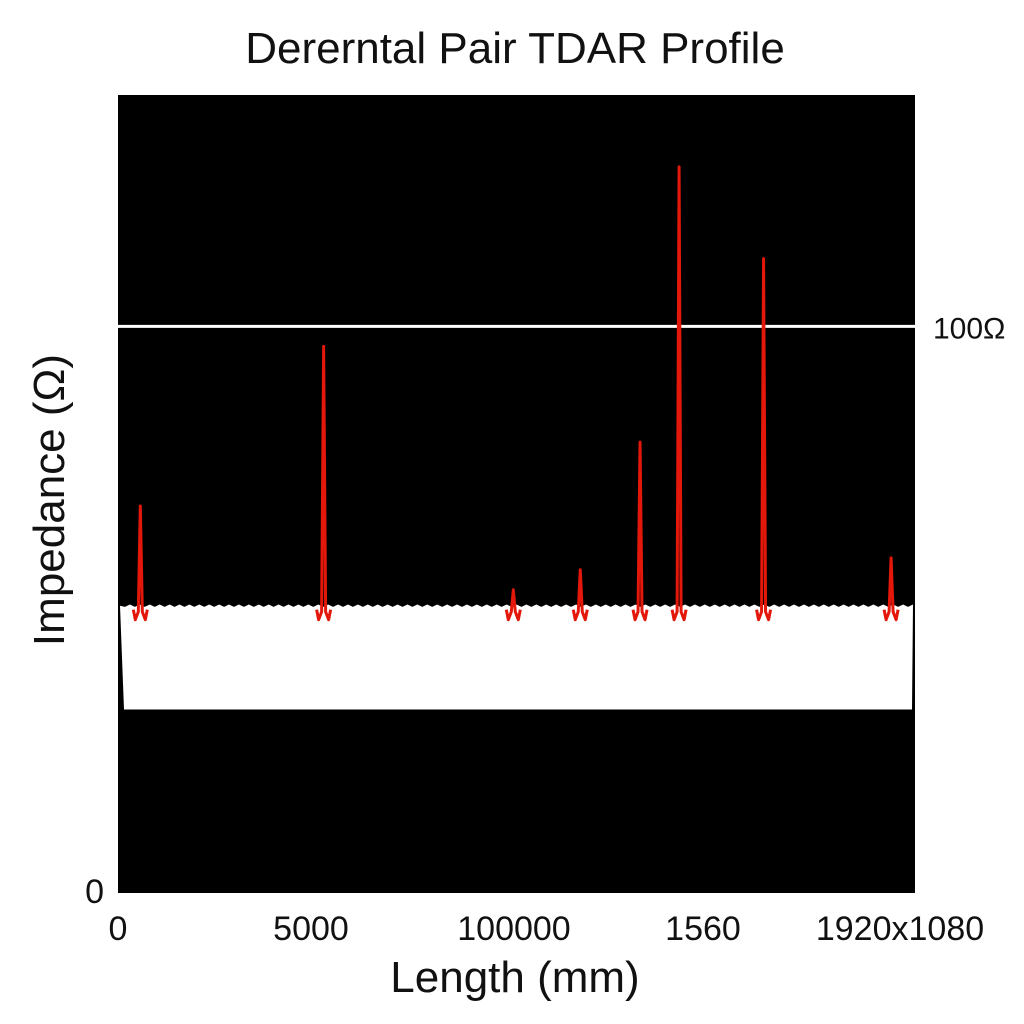  Describe the element at coordinates (969, 328) in the screenshot. I see `reference-line-label: 100Ω` at that location.